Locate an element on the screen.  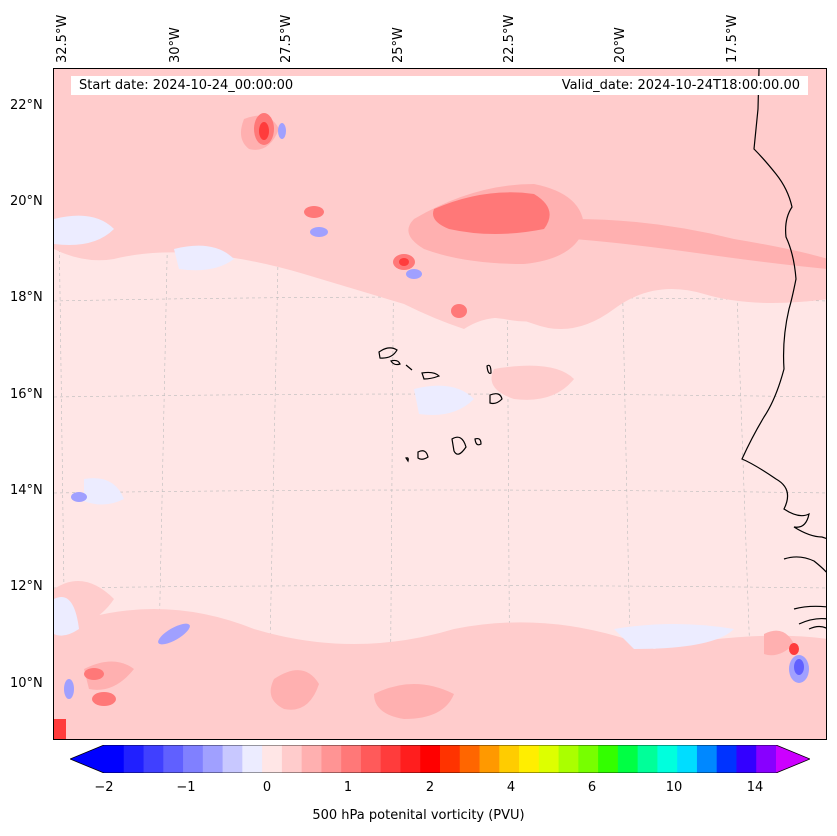
lon-label-25w: 25°W is located at coordinates (398, 45).